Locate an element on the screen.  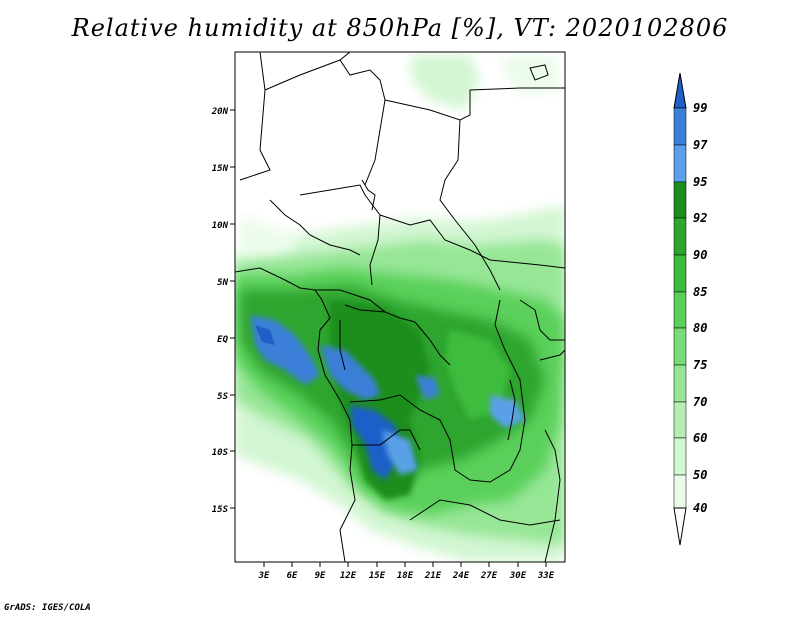
lon-tick-label: 24E is located at coordinates (461, 576).